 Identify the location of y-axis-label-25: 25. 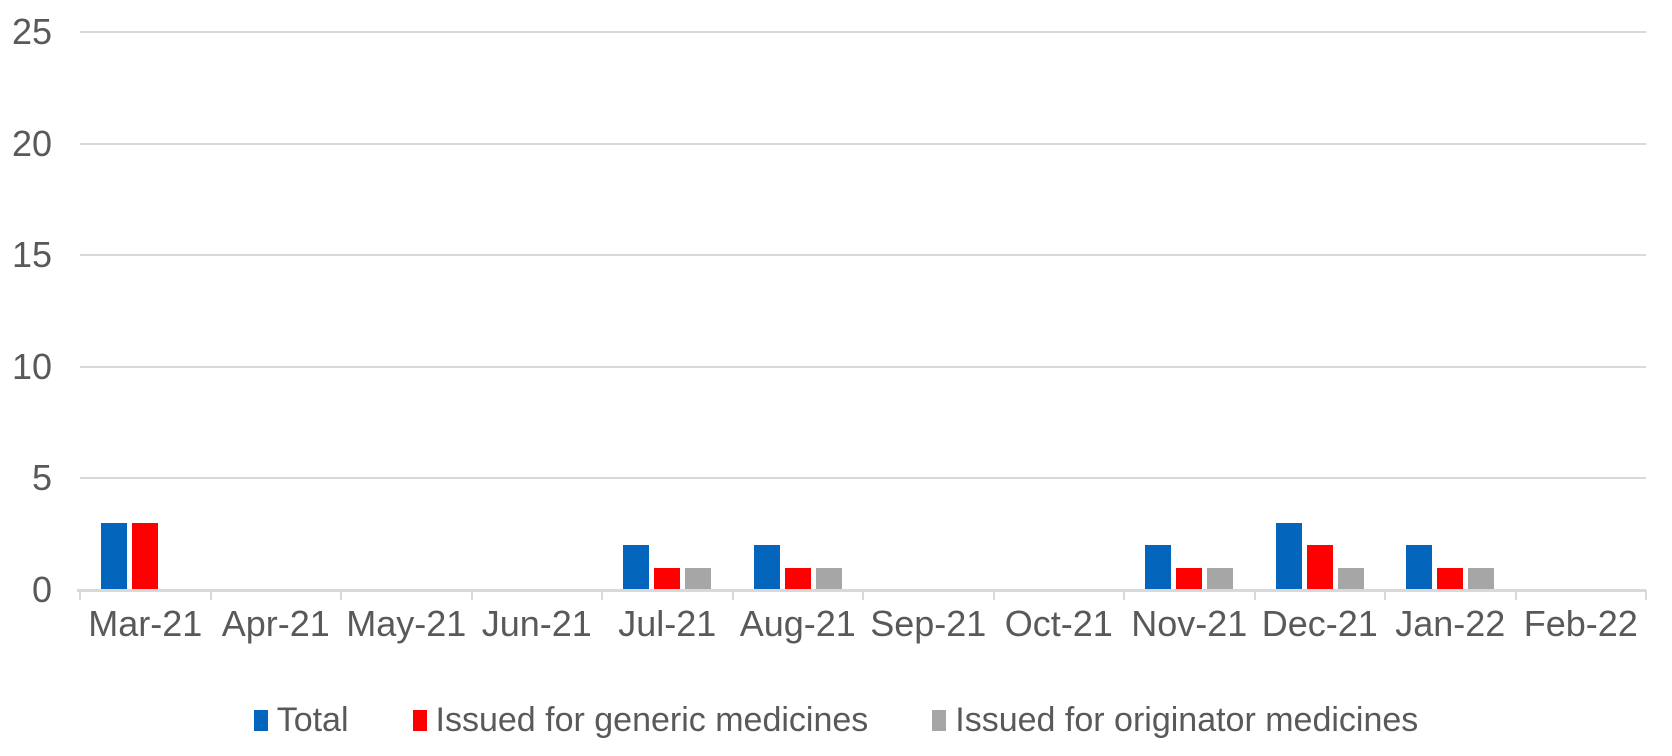
(31, 31).